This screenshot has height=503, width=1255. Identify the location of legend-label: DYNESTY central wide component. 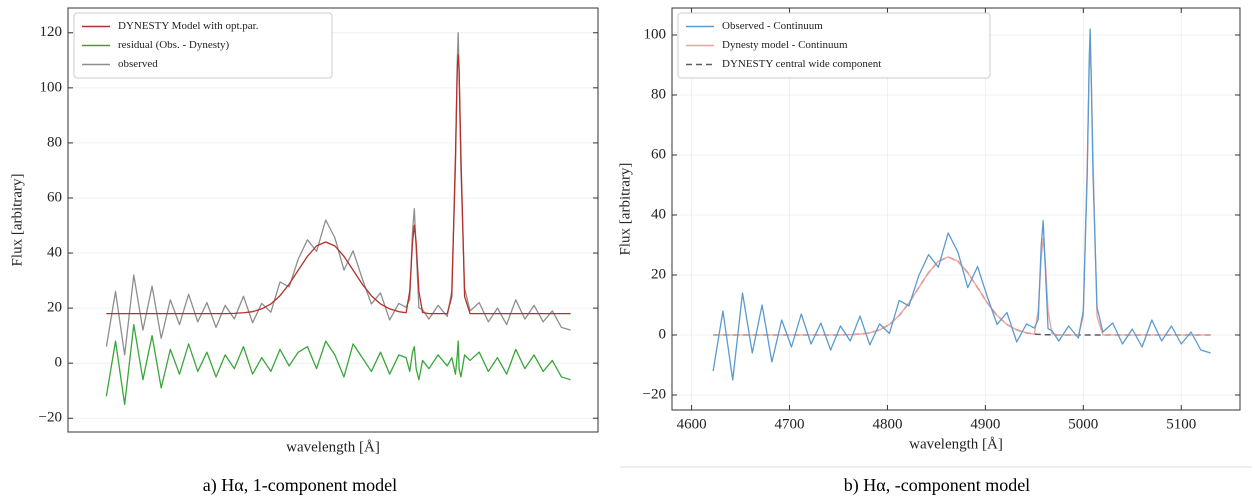
(801, 64).